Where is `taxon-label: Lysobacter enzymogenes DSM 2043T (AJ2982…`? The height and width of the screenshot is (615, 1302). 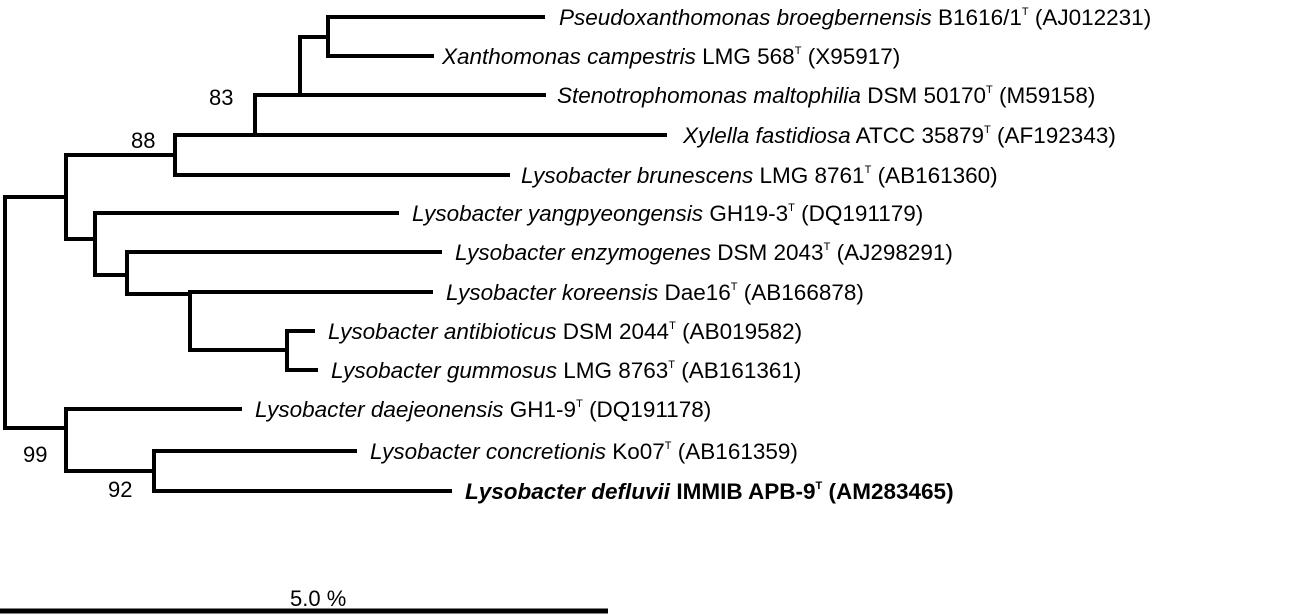 taxon-label: Lysobacter enzymogenes DSM 2043T (AJ2982… is located at coordinates (704, 252).